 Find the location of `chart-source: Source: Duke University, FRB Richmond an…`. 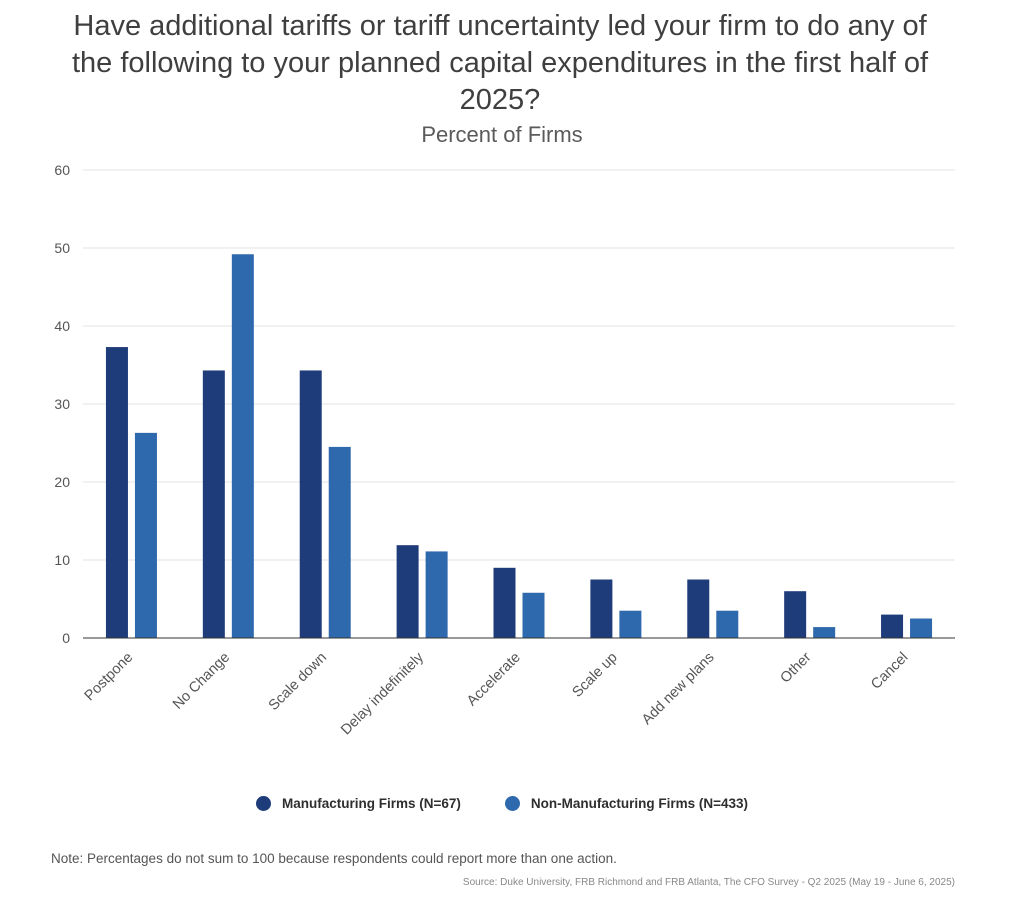

chart-source: Source: Duke University, FRB Richmond an… is located at coordinates (708, 882).